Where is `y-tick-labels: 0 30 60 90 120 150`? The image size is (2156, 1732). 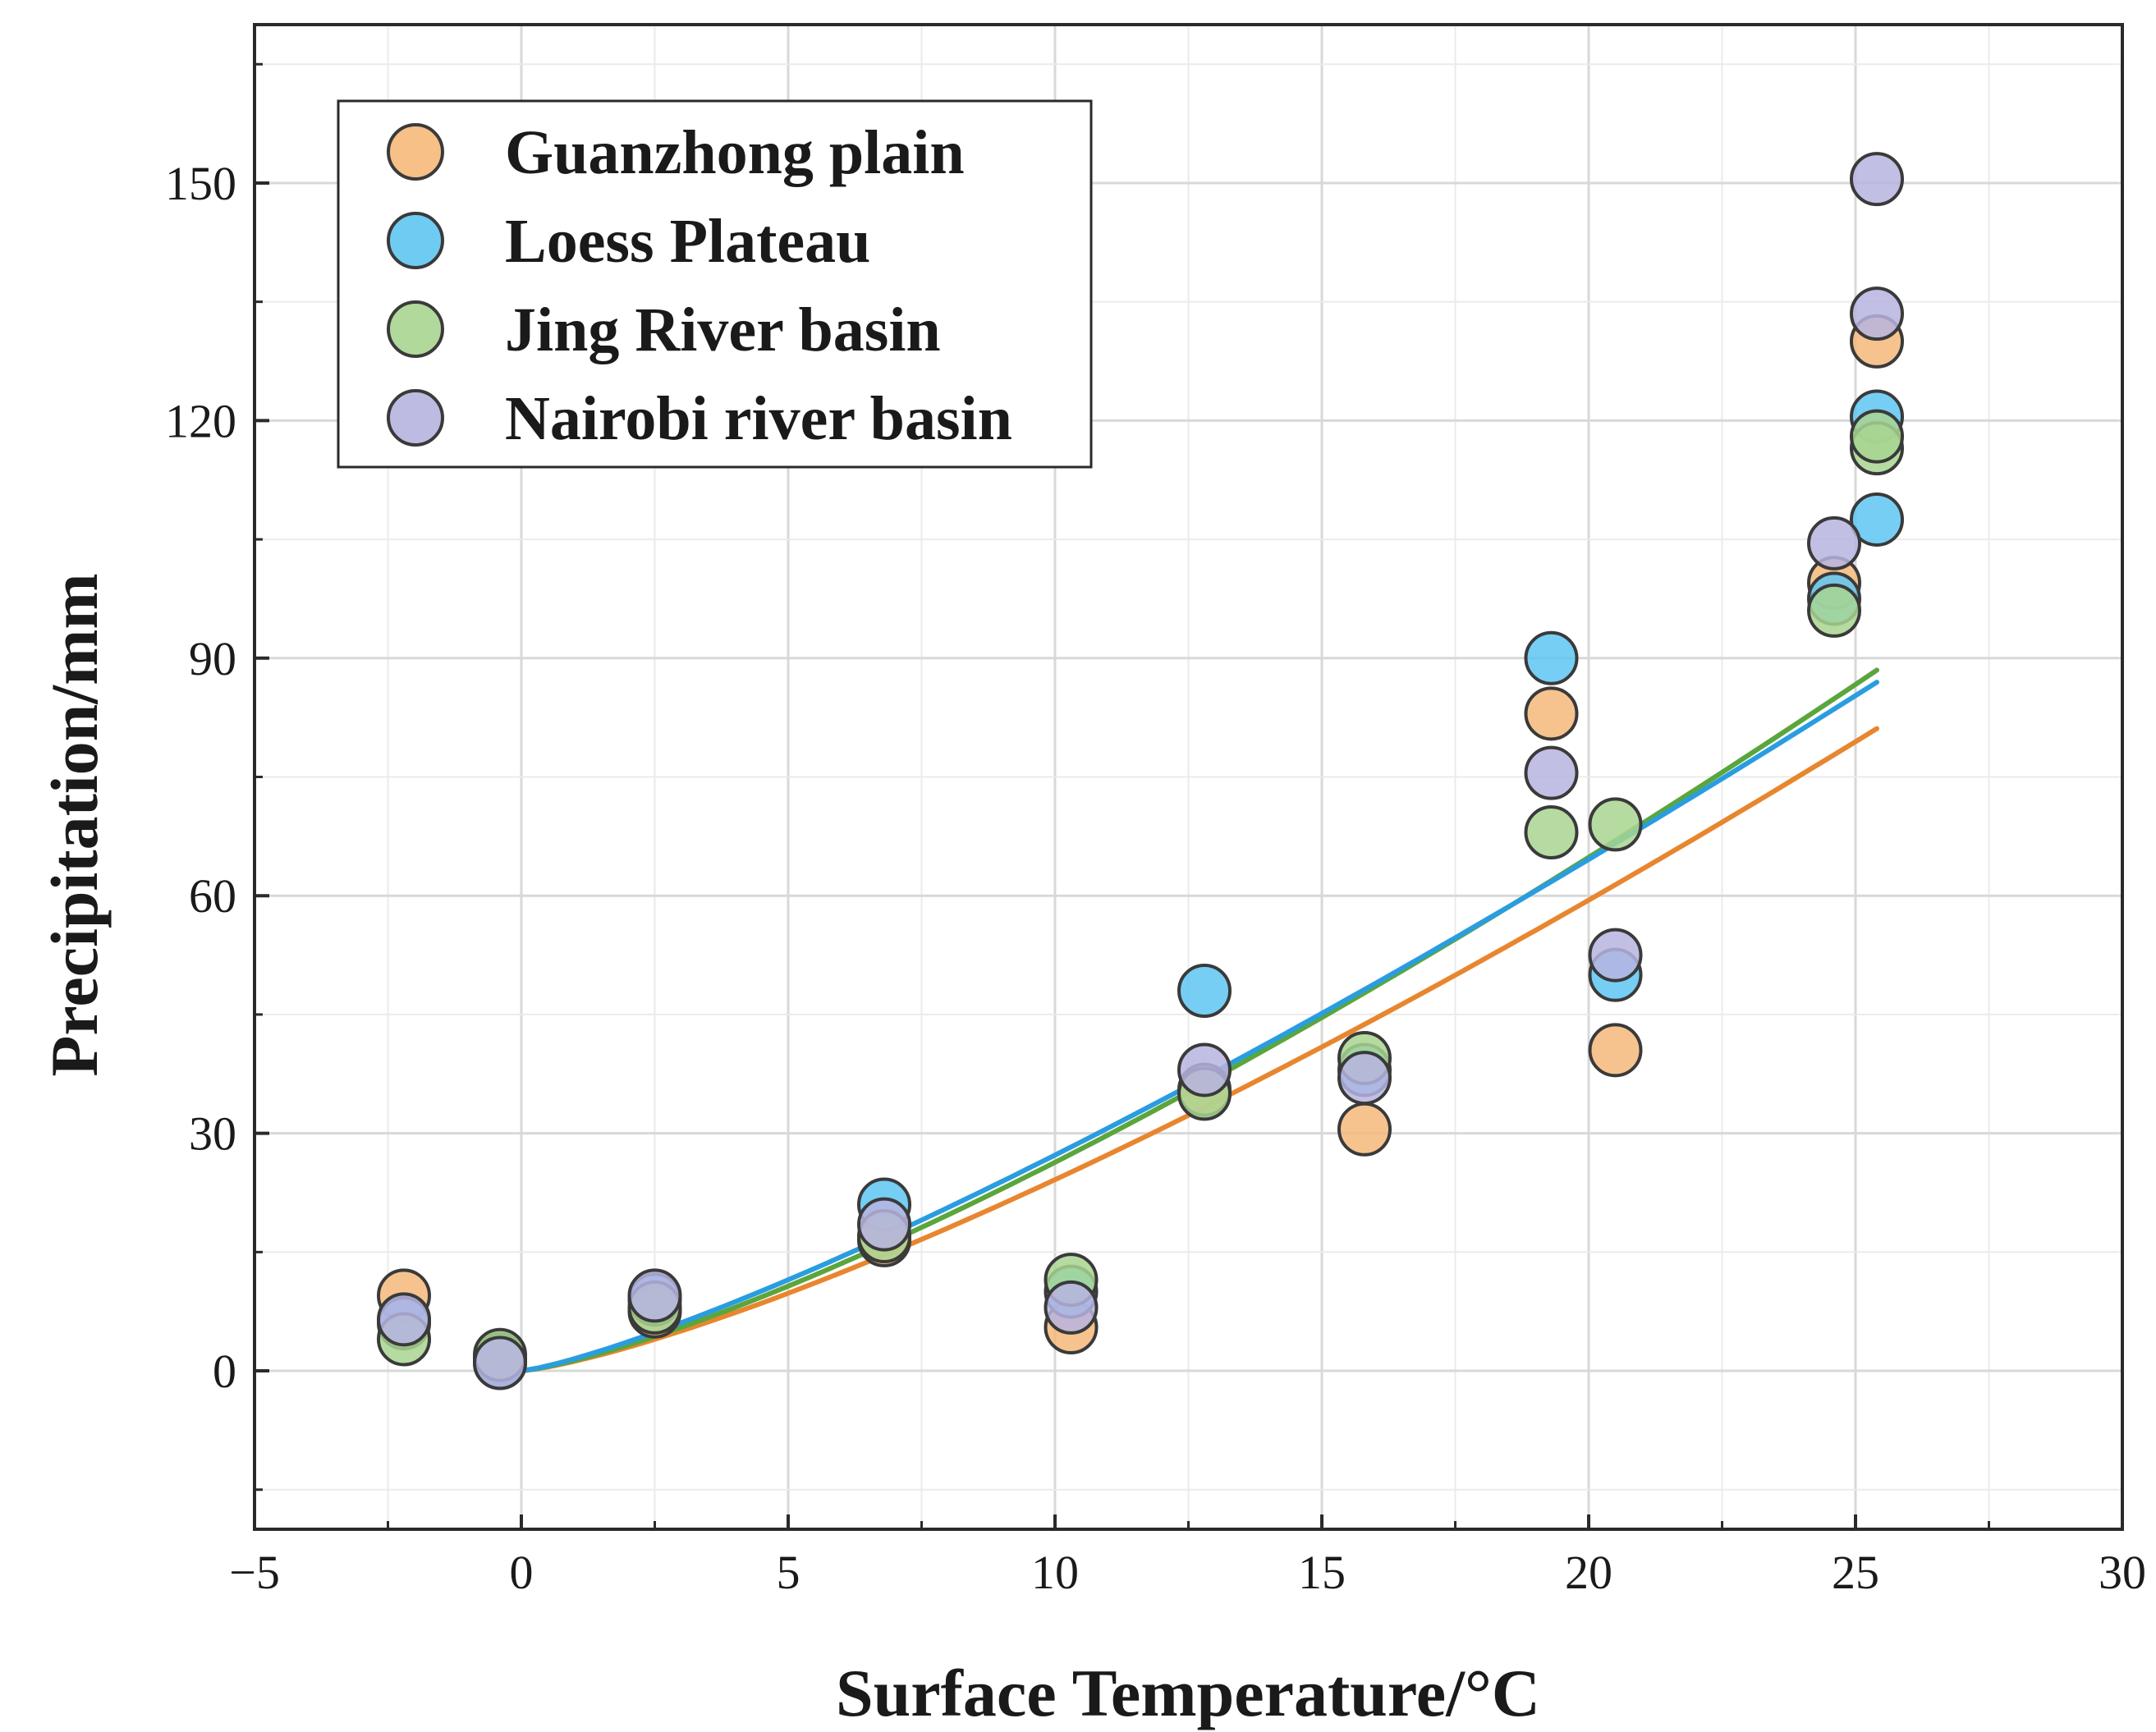 y-tick-labels: 0 30 60 90 120 150 is located at coordinates (200, 777).